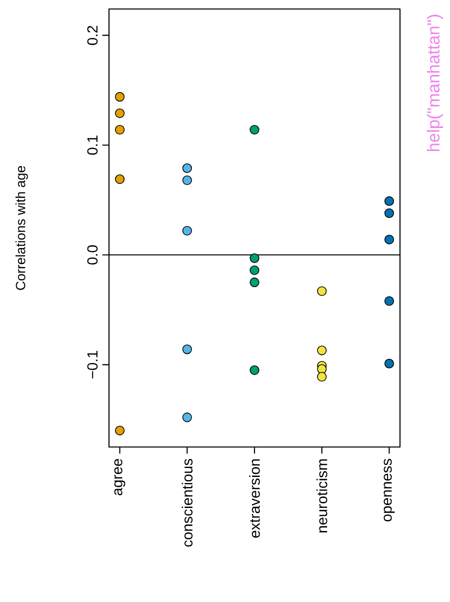 The width and height of the screenshot is (450, 602). What do you see at coordinates (92, 145) in the screenshot?
I see `y-tick-label: 0.1` at bounding box center [92, 145].